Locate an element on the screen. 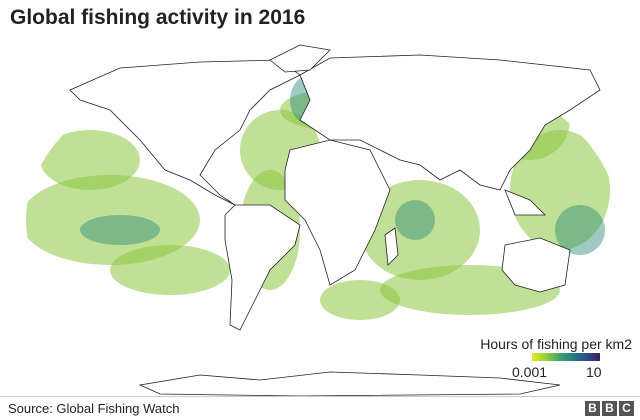 The height and width of the screenshot is (420, 640). source: Source: Global Fishing Watch is located at coordinates (94, 408).